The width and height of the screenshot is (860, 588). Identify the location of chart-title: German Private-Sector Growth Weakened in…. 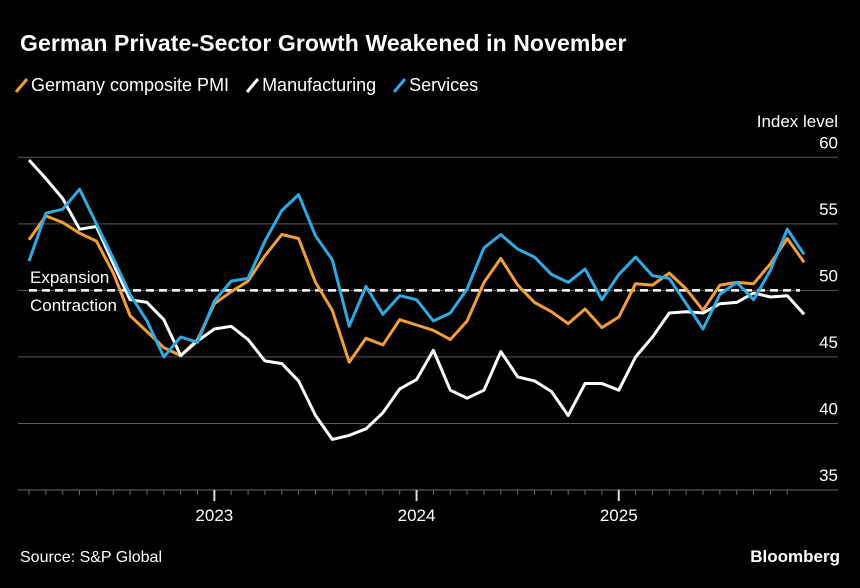
(323, 43).